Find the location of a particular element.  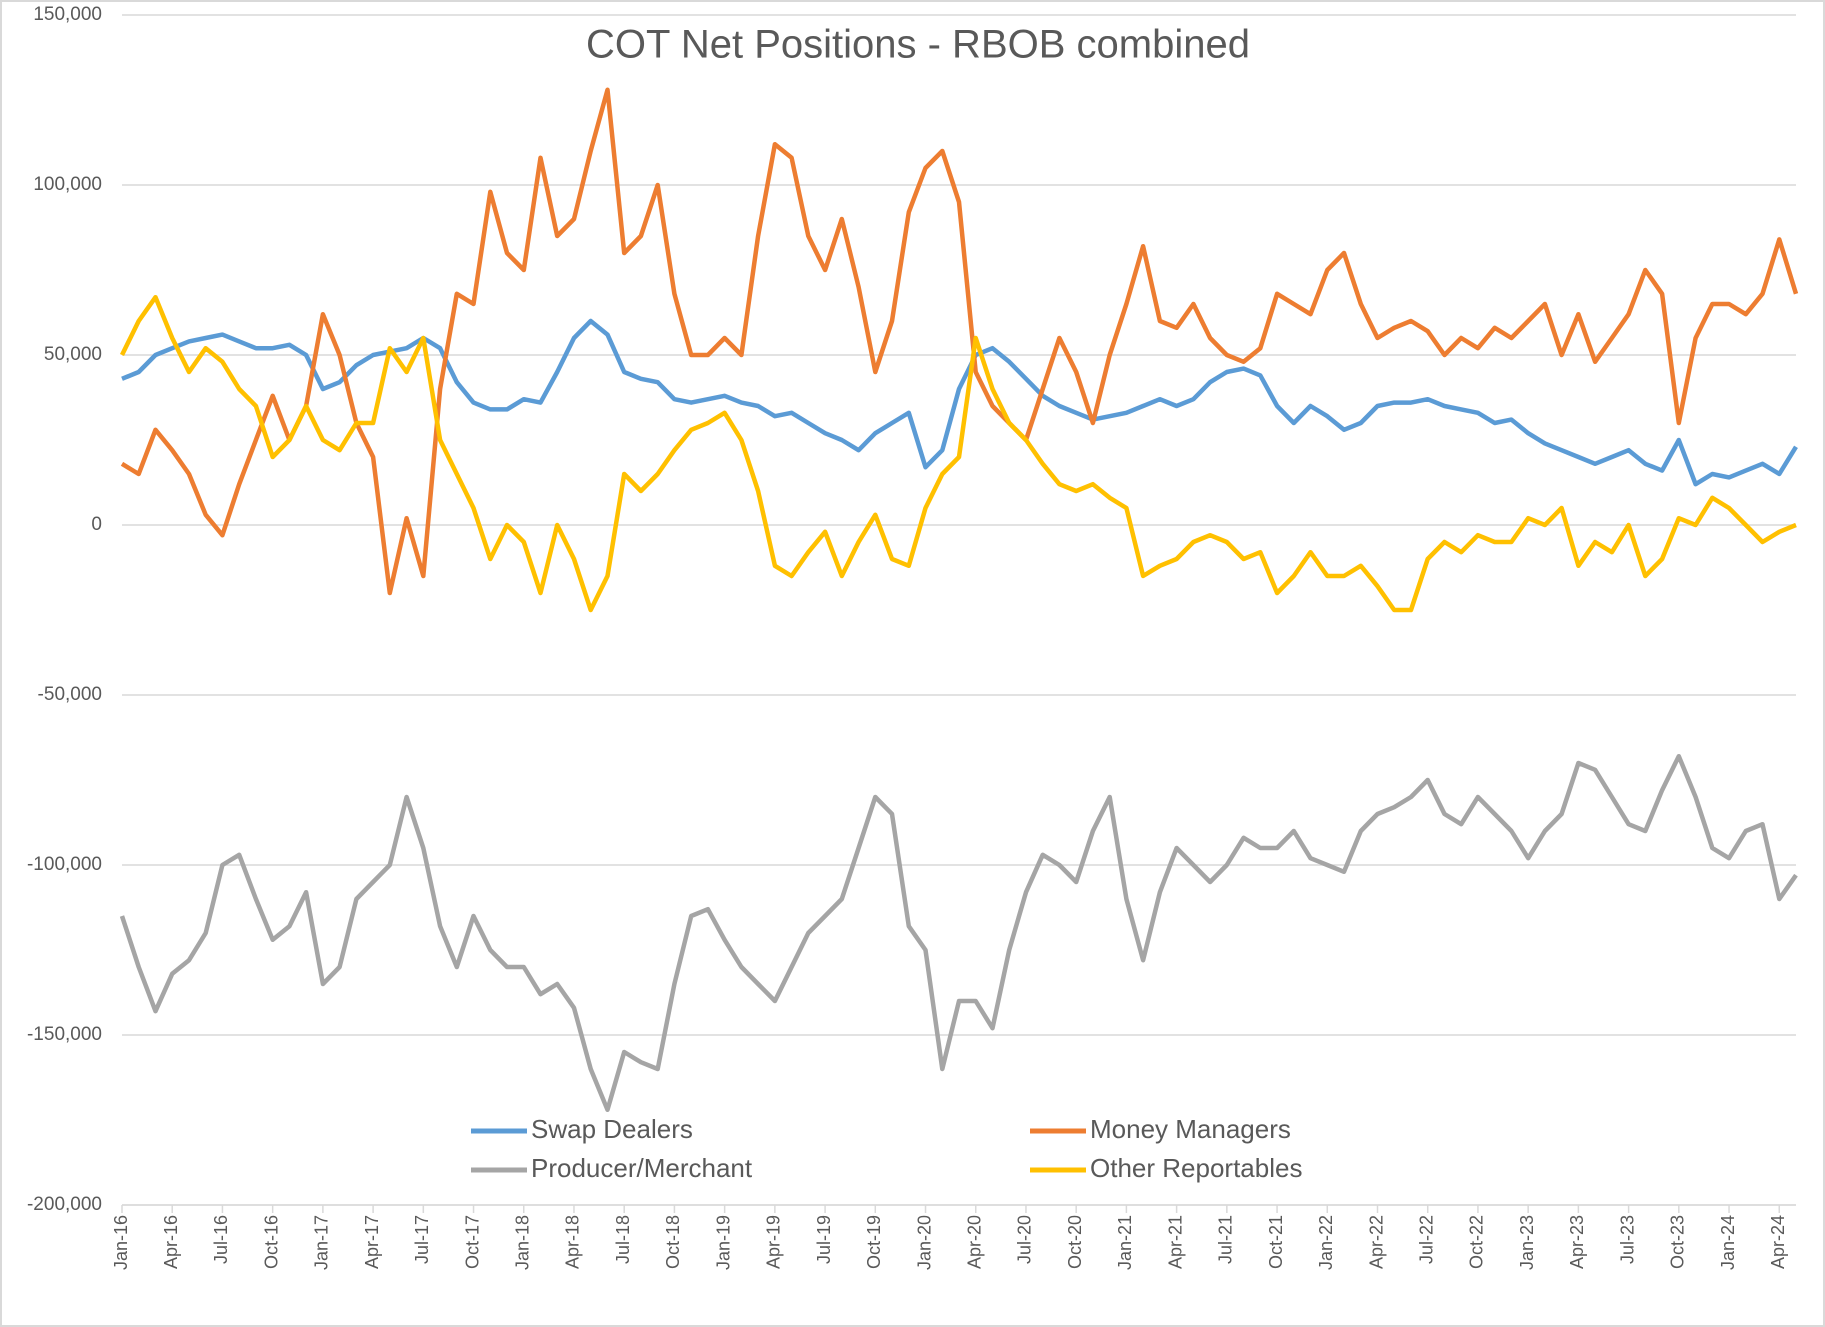

chart-title: COT Net Positions - RBOB combined is located at coordinates (918, 45).